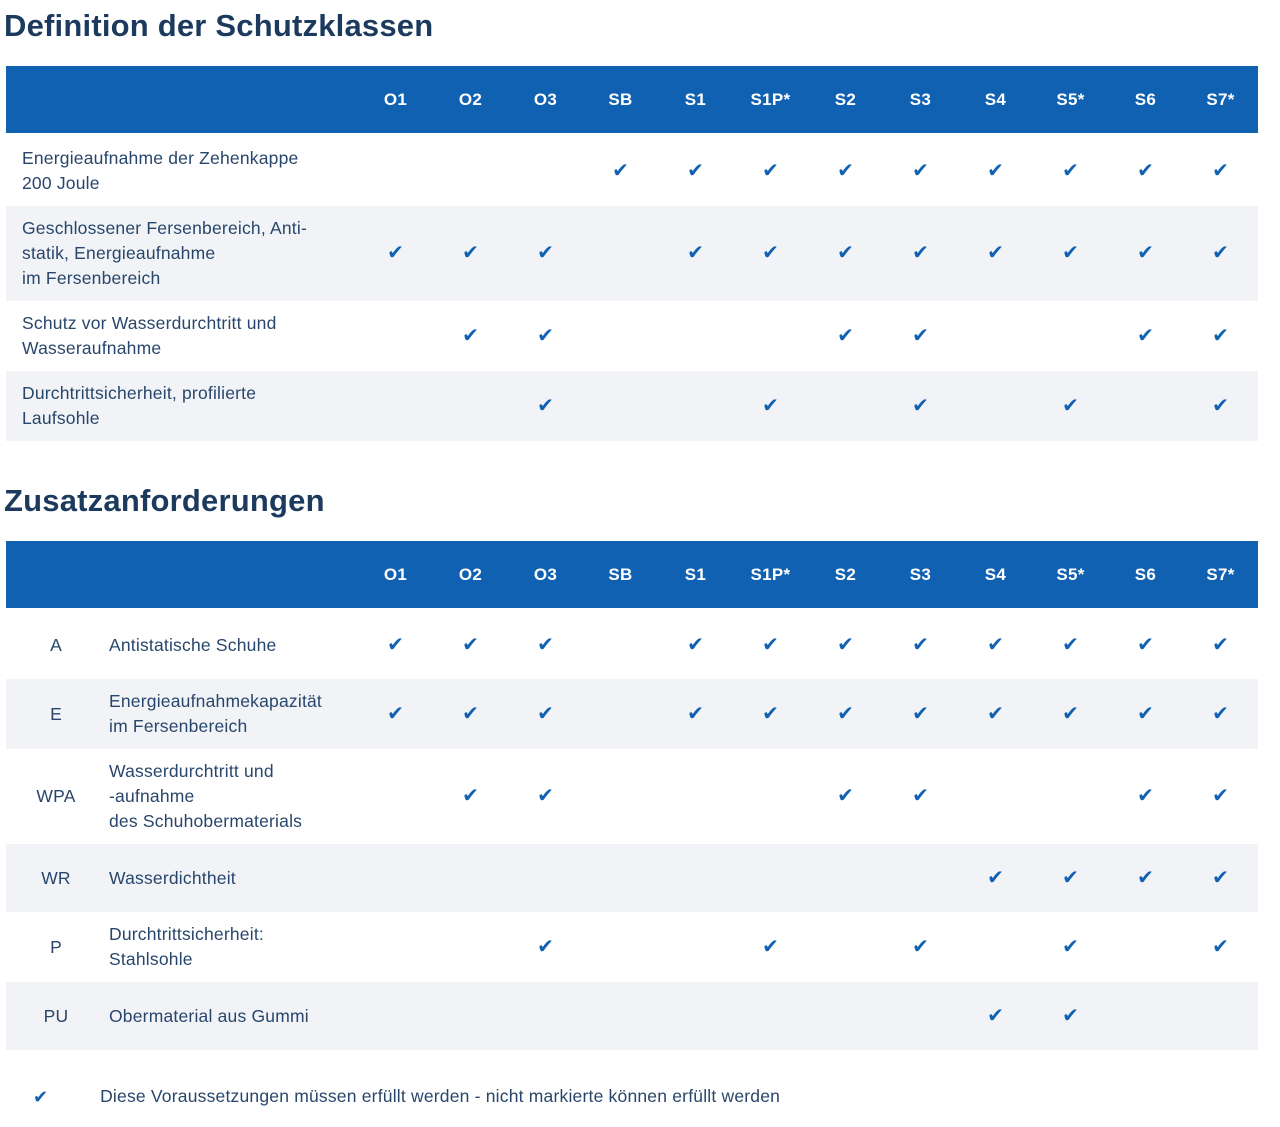 The image size is (1280, 1127). I want to click on column-header-sb: SB, so click(620, 99).